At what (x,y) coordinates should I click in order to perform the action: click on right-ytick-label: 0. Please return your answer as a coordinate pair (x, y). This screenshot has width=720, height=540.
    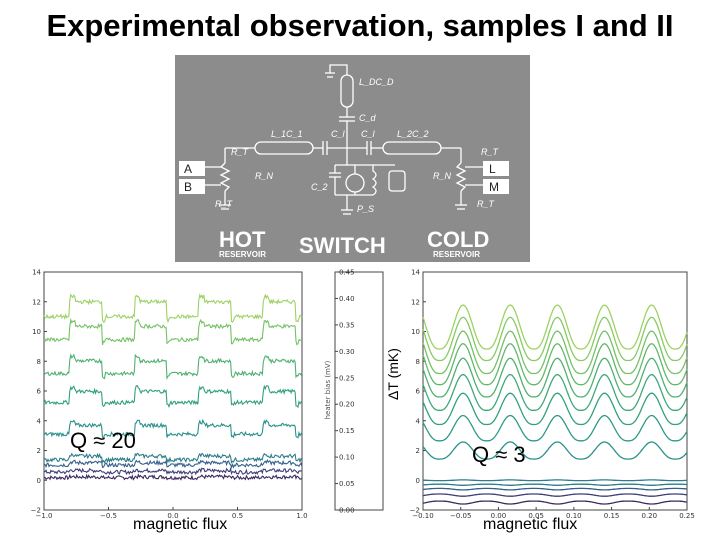
    Looking at the image, I should click on (418, 481).